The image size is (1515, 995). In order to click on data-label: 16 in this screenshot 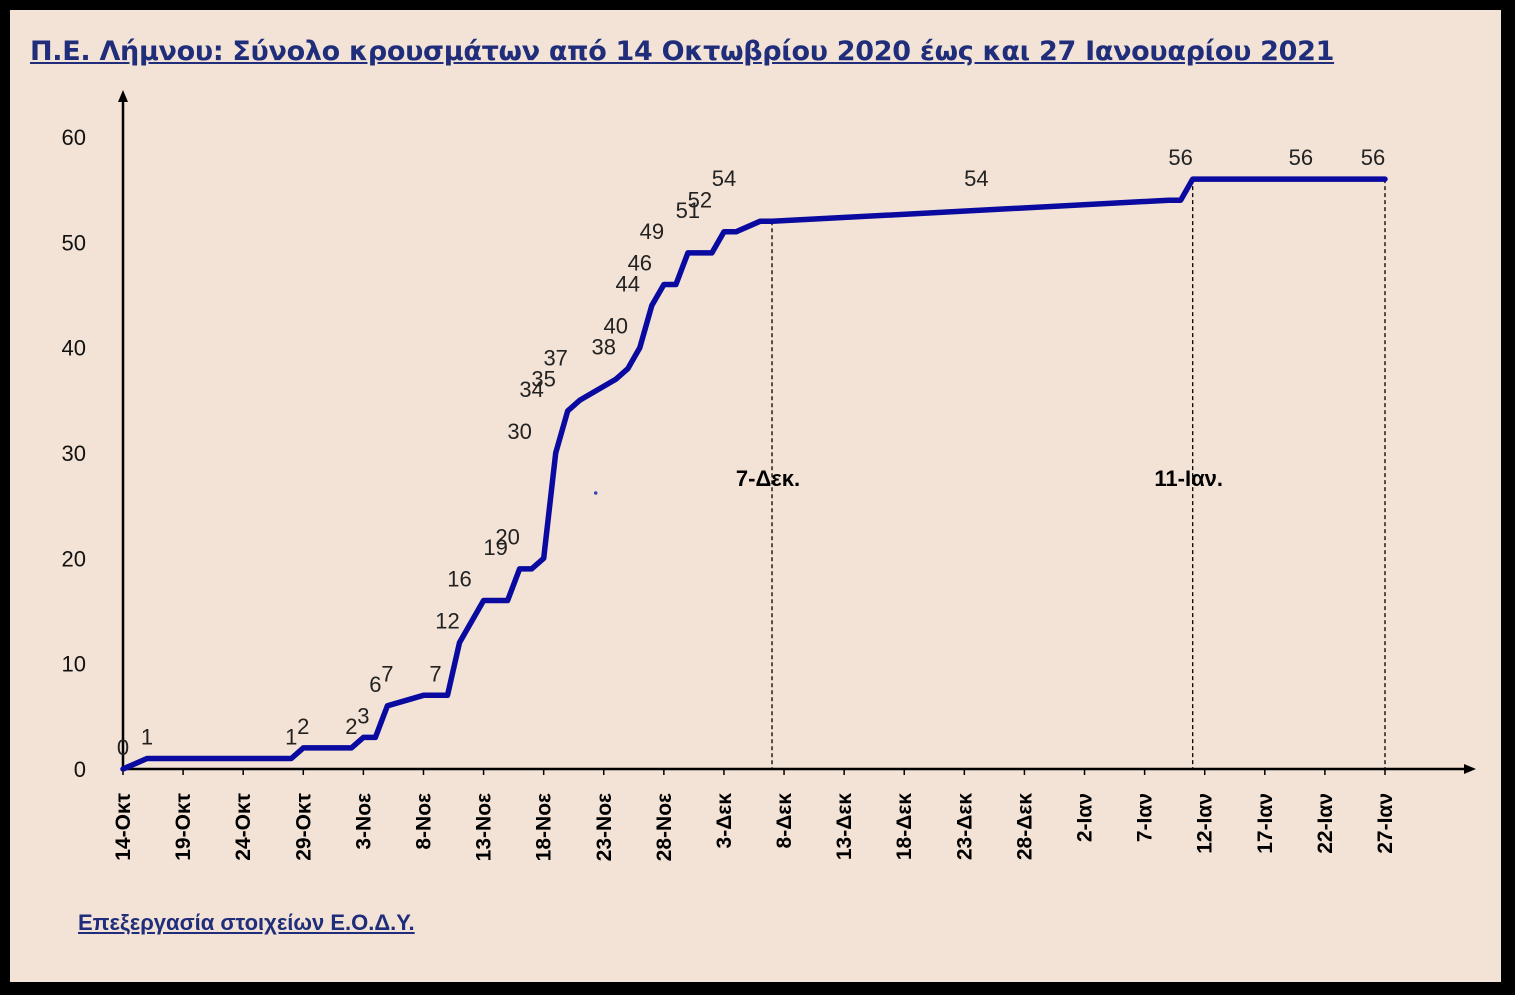, I will do `click(459, 578)`.